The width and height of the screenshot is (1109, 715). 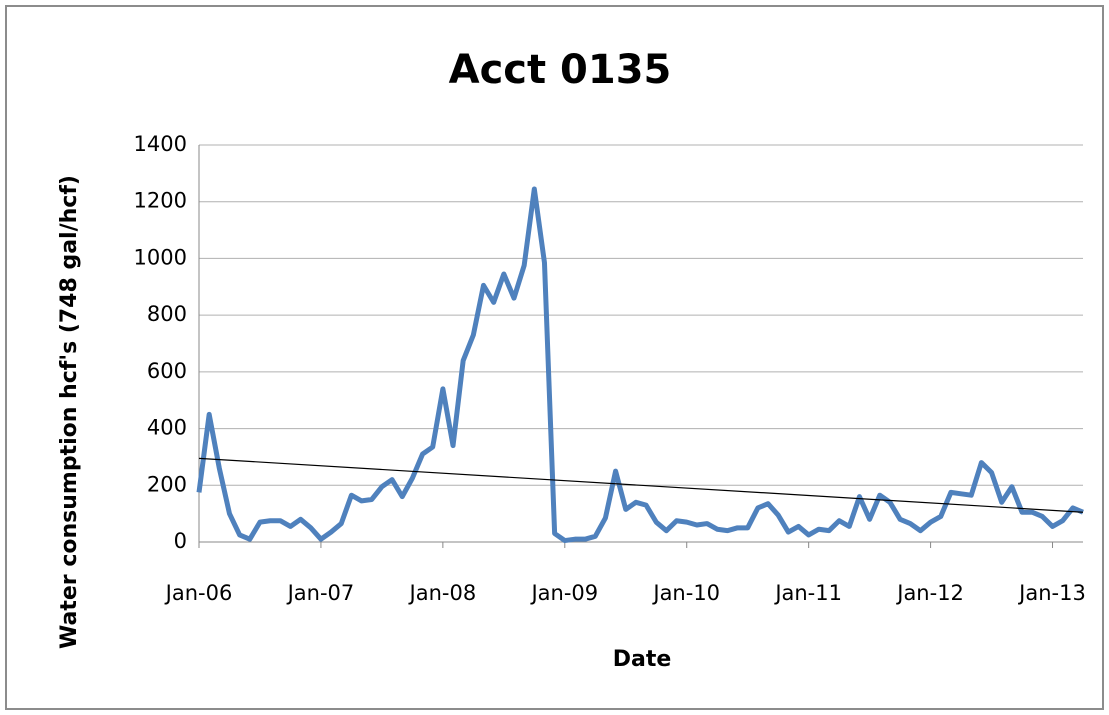 I want to click on x-tick-label: Jan-08, so click(x=442, y=593).